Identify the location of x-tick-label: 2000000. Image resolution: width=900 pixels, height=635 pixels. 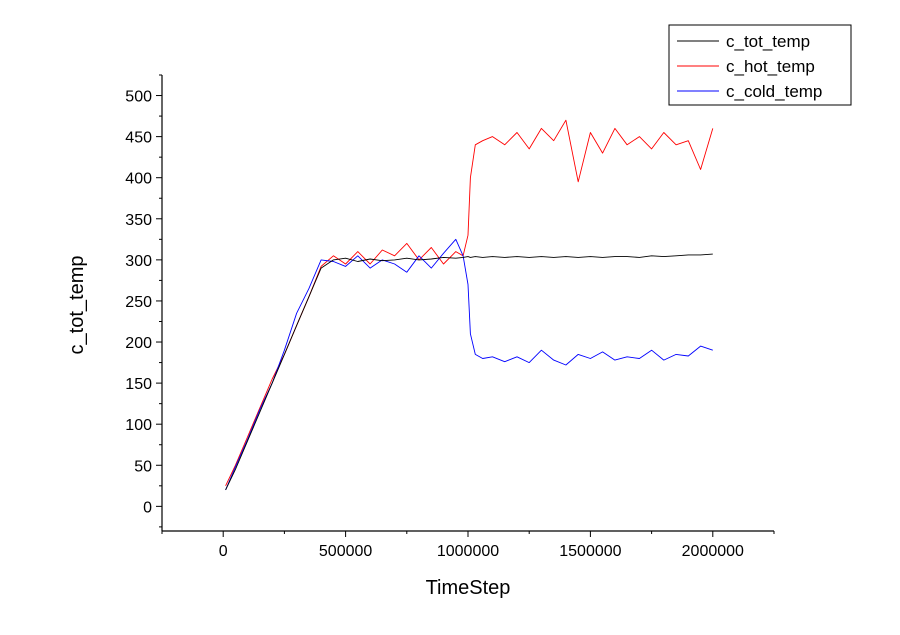
(713, 551).